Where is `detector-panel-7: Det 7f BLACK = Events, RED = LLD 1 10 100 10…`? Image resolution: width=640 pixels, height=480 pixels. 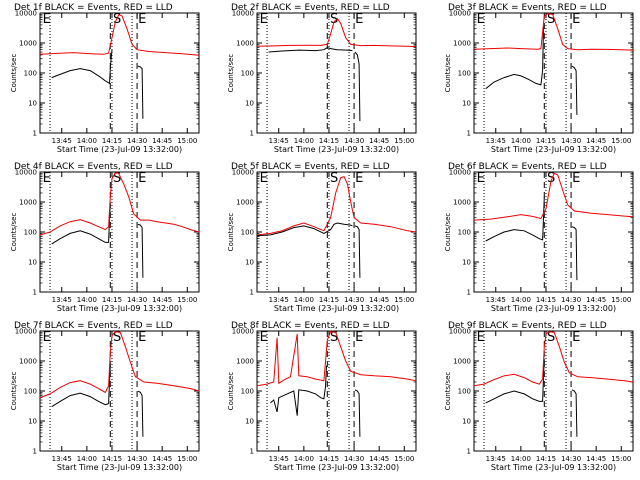 detector-panel-7: Det 7f BLACK = Events, RED = LLD 1 10 100 10… is located at coordinates (105, 396).